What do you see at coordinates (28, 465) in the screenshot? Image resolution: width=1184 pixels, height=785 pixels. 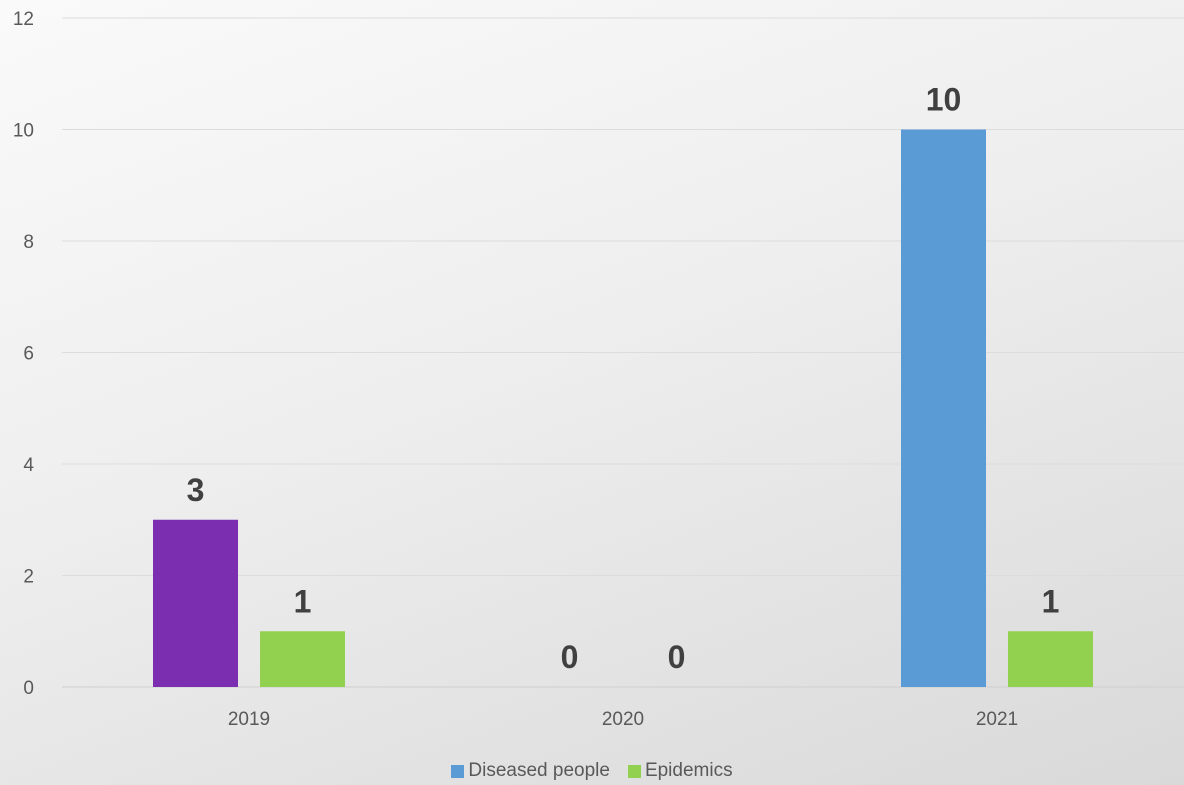 I see `y-tick-label: 4` at bounding box center [28, 465].